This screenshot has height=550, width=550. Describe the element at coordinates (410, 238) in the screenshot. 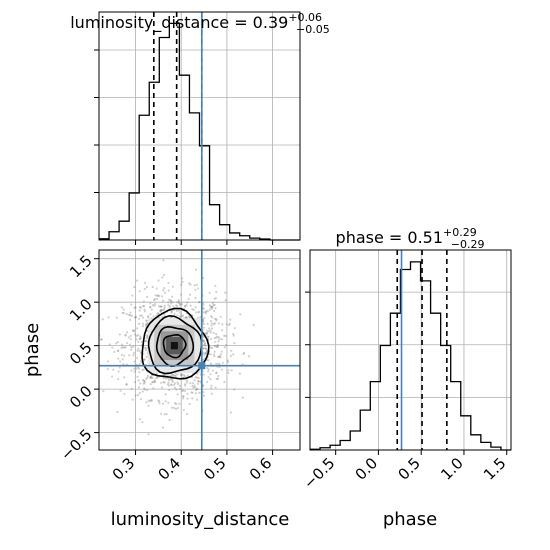

I see `phase-title: phase = 0.51+0.29 −0.29` at that location.